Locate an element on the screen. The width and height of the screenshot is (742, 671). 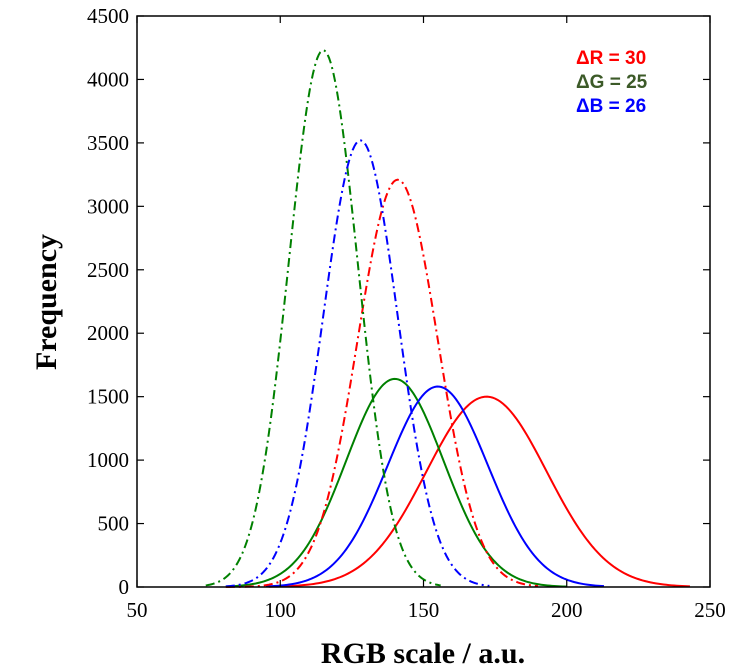
annotation-1: ΔR = 30 is located at coordinates (611, 58).